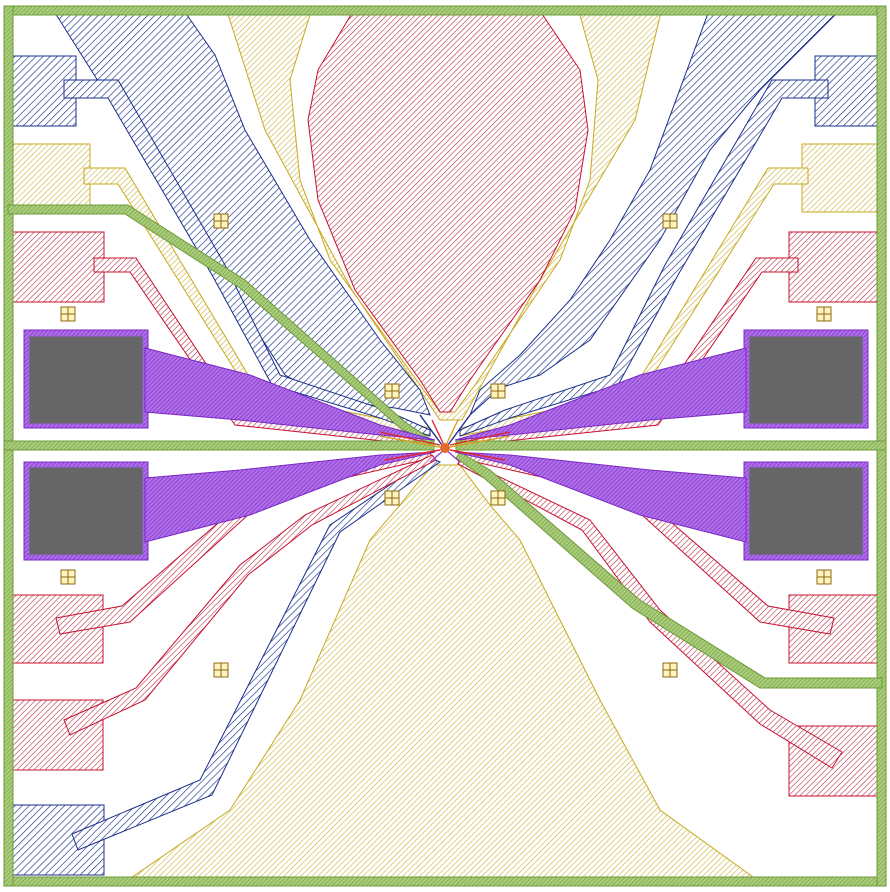  I want to click on gate-lead-lr, so click(600, 497).